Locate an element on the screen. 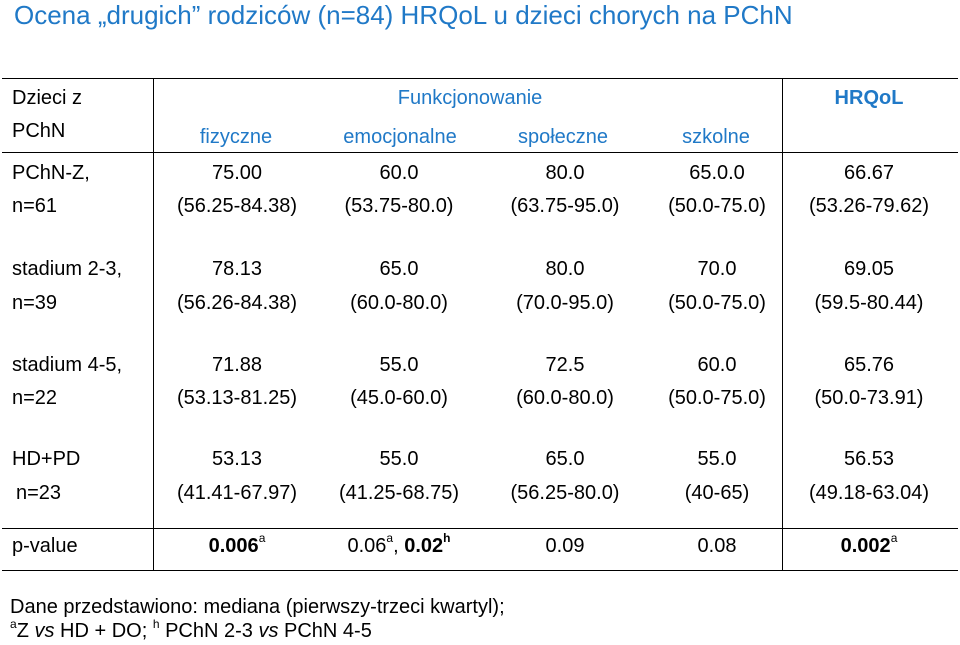 This screenshot has height=645, width=960. pvalue-spoleczne: 0.09 is located at coordinates (565, 546).